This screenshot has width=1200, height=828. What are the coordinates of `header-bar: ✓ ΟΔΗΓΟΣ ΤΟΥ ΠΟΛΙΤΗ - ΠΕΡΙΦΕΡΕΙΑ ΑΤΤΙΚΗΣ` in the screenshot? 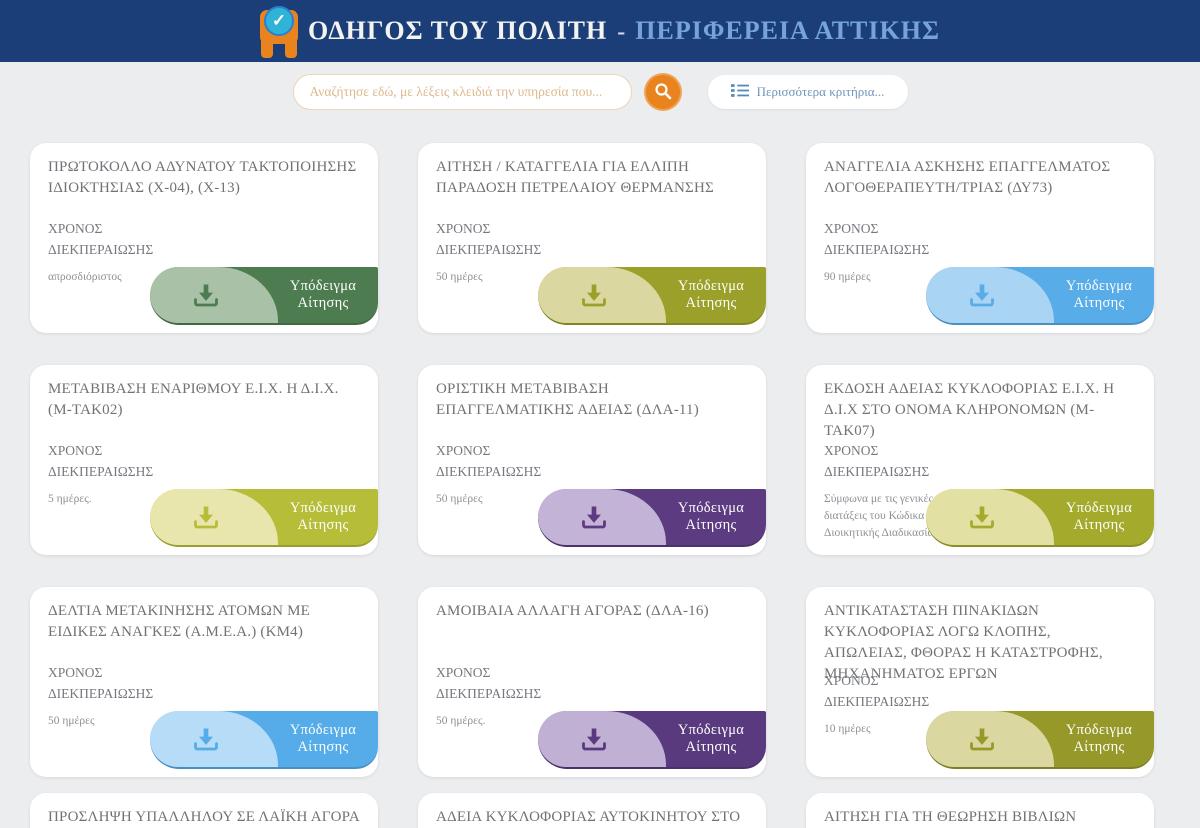 It's located at (600, 31).